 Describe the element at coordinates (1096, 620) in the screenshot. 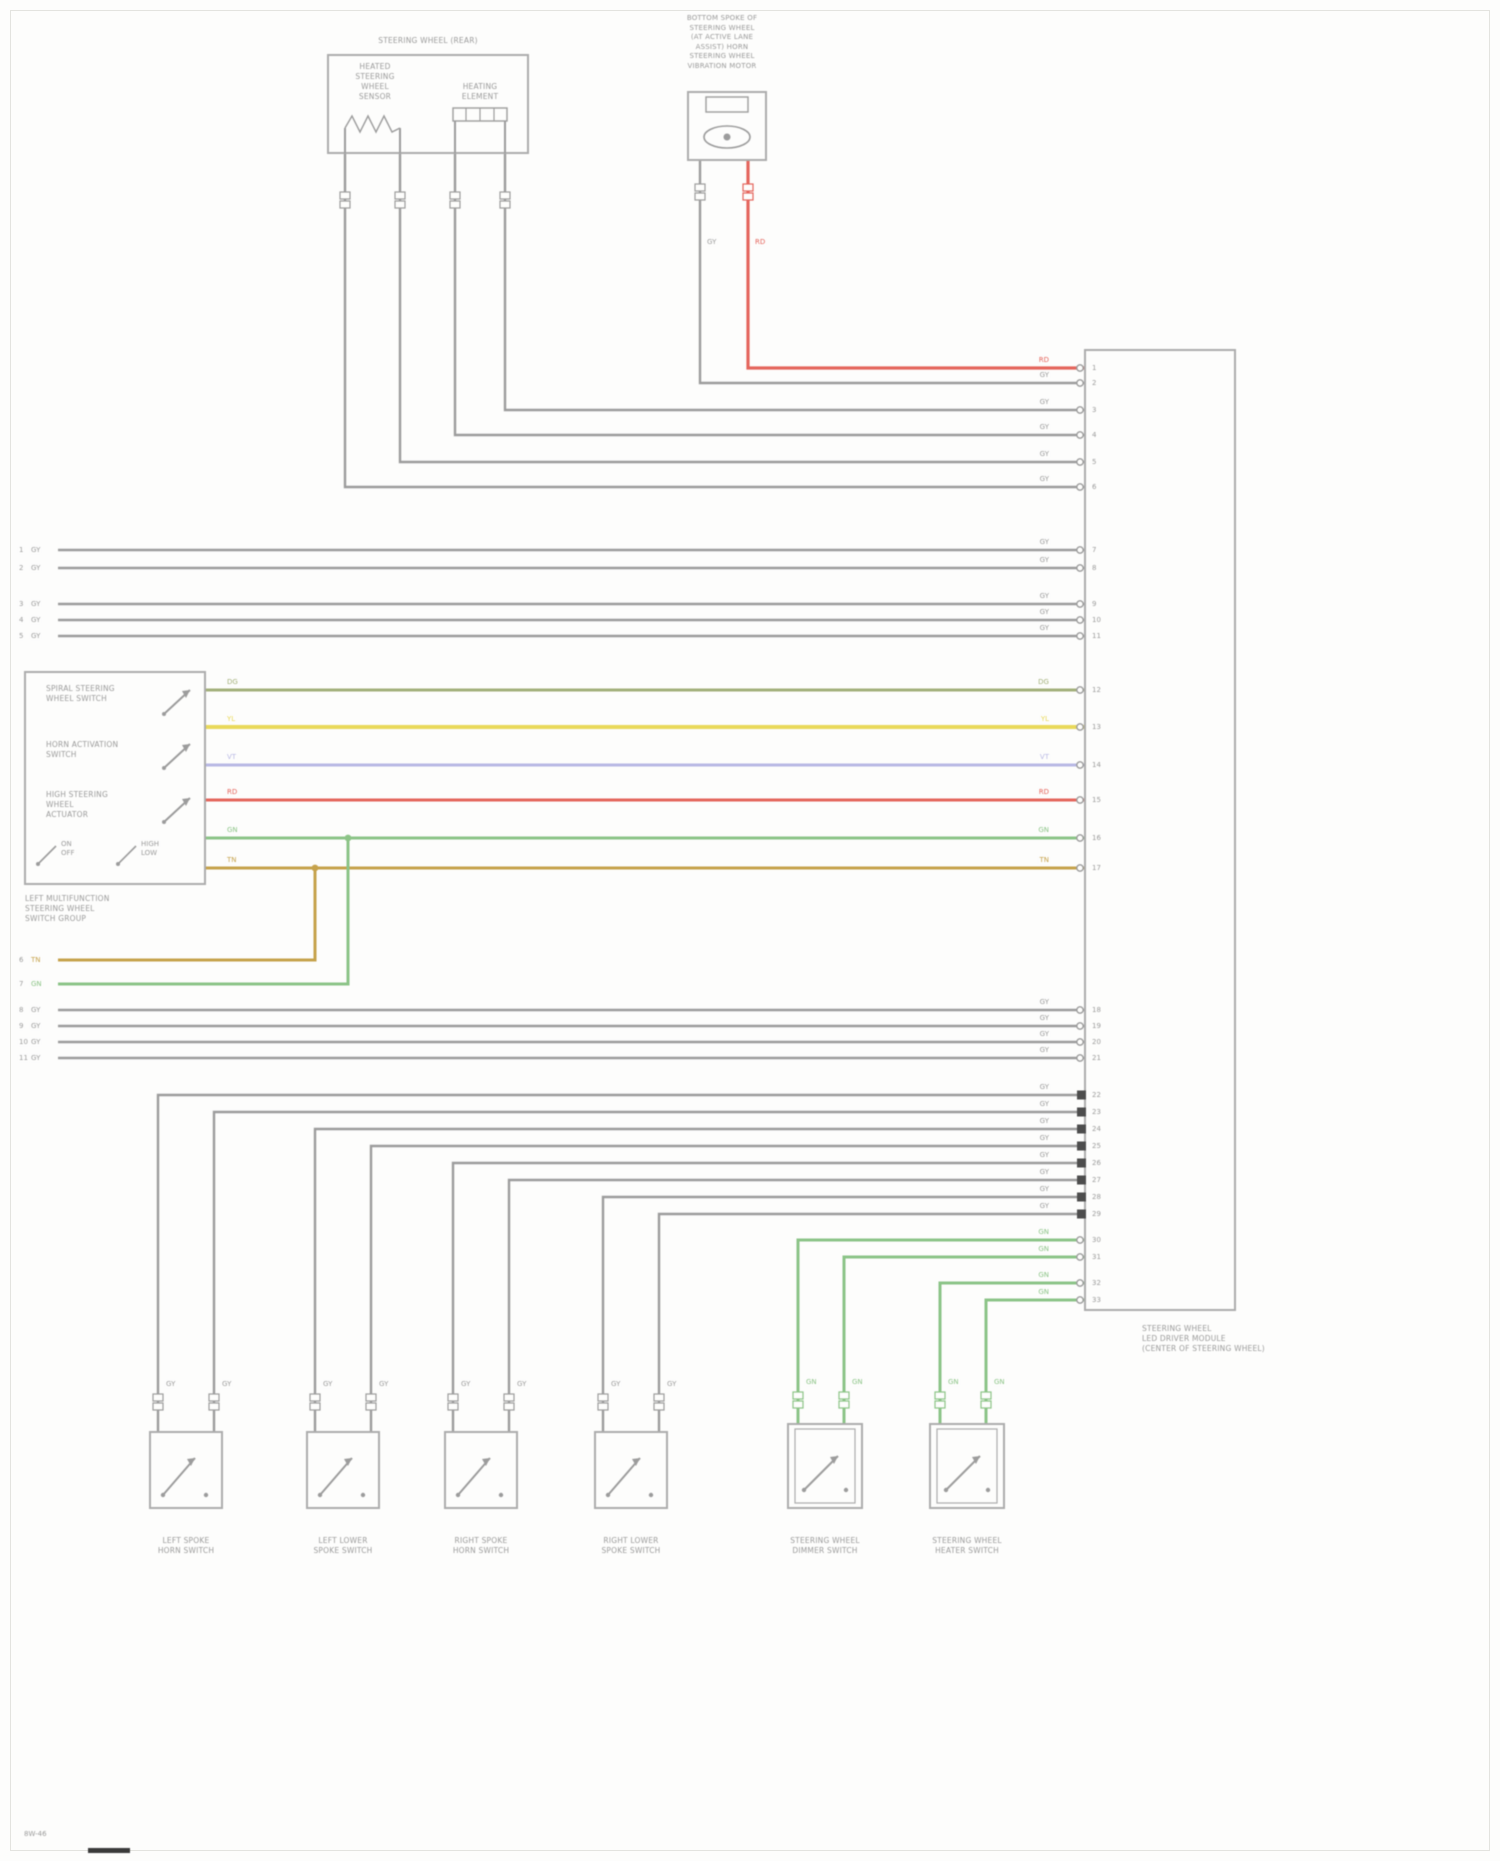

I see `bus-pin-label: 10` at that location.